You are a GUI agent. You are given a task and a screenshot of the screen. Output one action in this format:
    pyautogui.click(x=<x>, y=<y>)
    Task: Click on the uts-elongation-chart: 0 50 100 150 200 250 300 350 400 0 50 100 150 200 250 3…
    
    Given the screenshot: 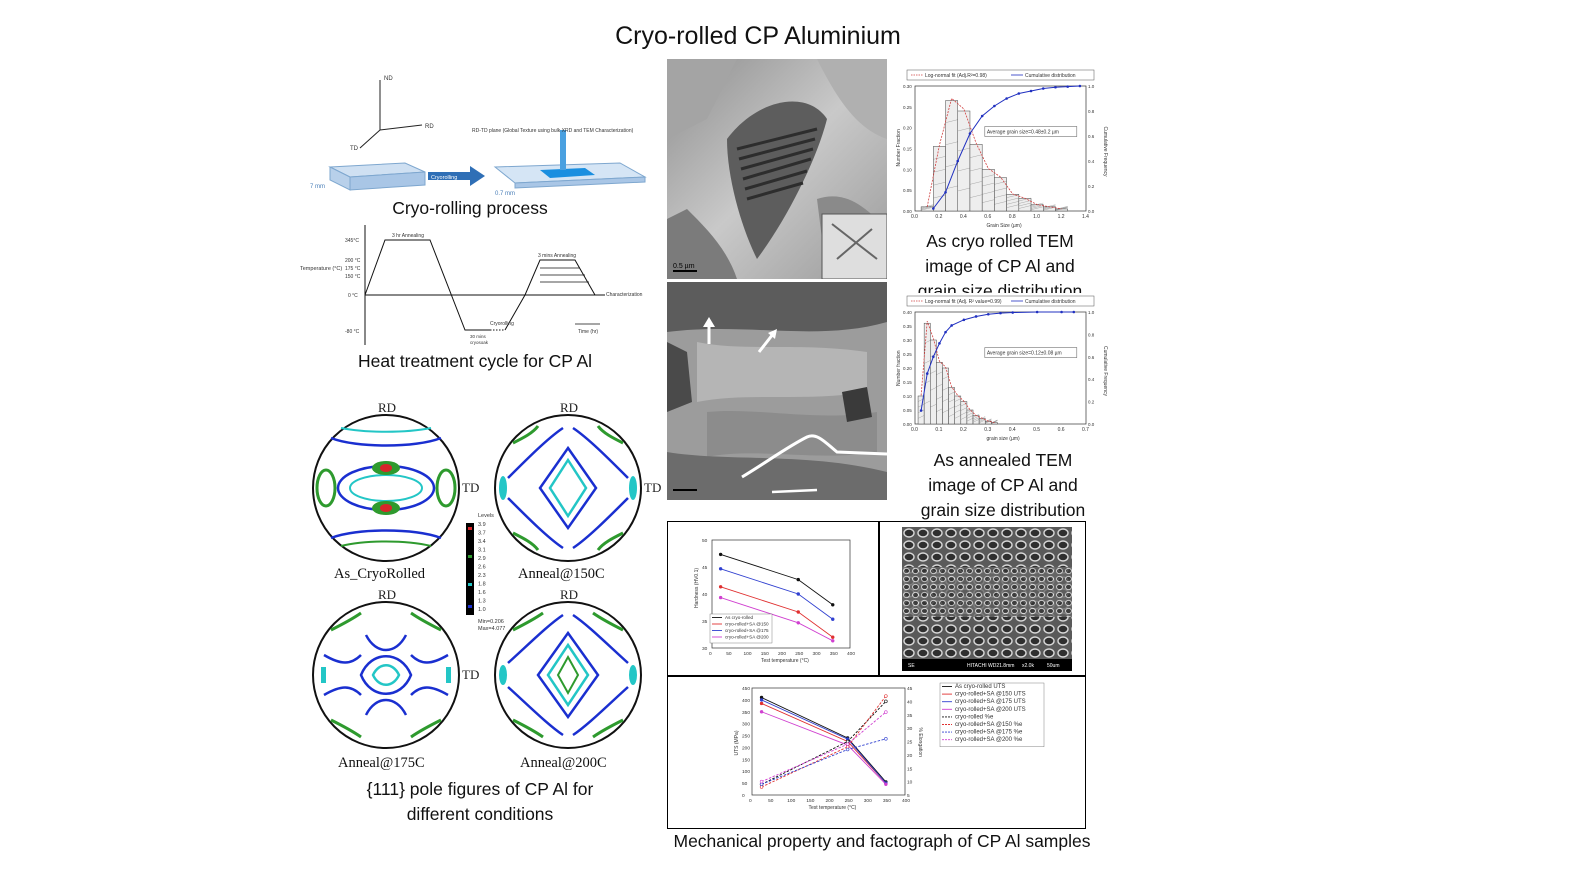 What is the action you would take?
    pyautogui.click(x=889, y=746)
    